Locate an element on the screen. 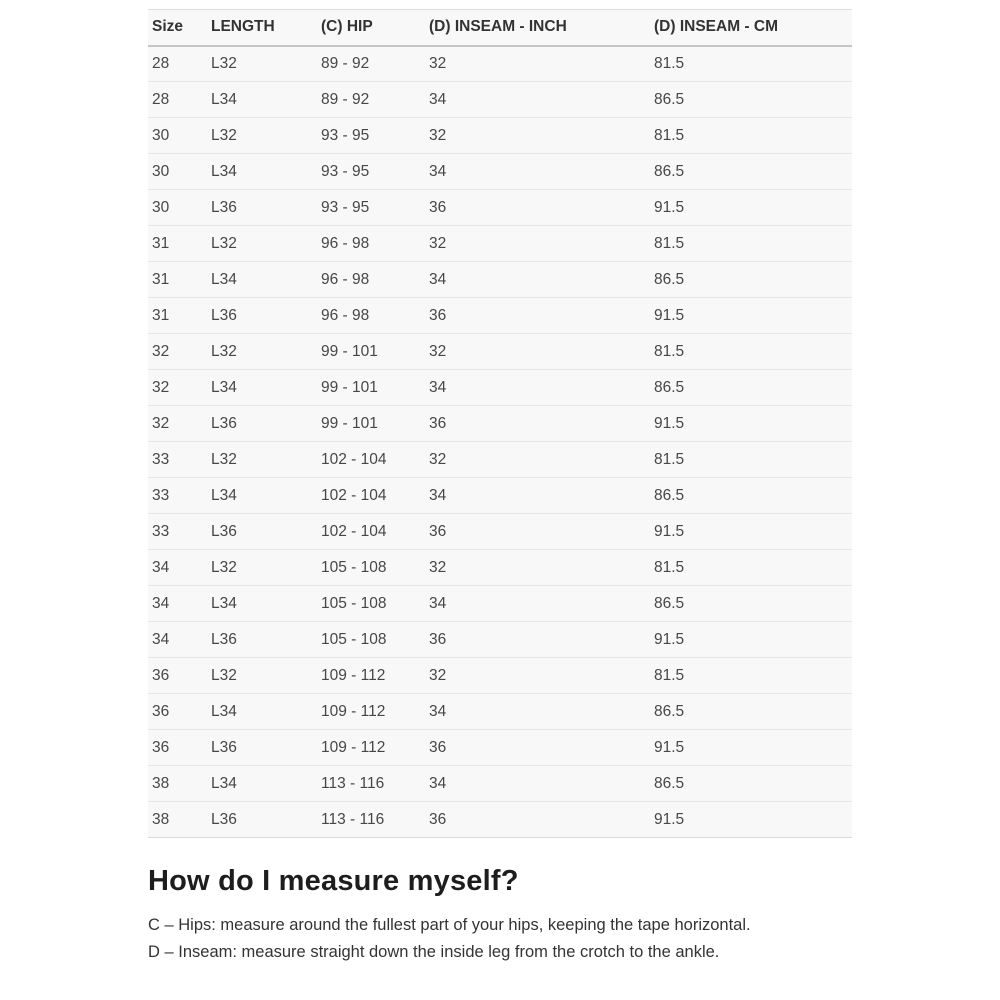  table-row: 30 L32 93 - 95 32 81.5 is located at coordinates (500, 135).